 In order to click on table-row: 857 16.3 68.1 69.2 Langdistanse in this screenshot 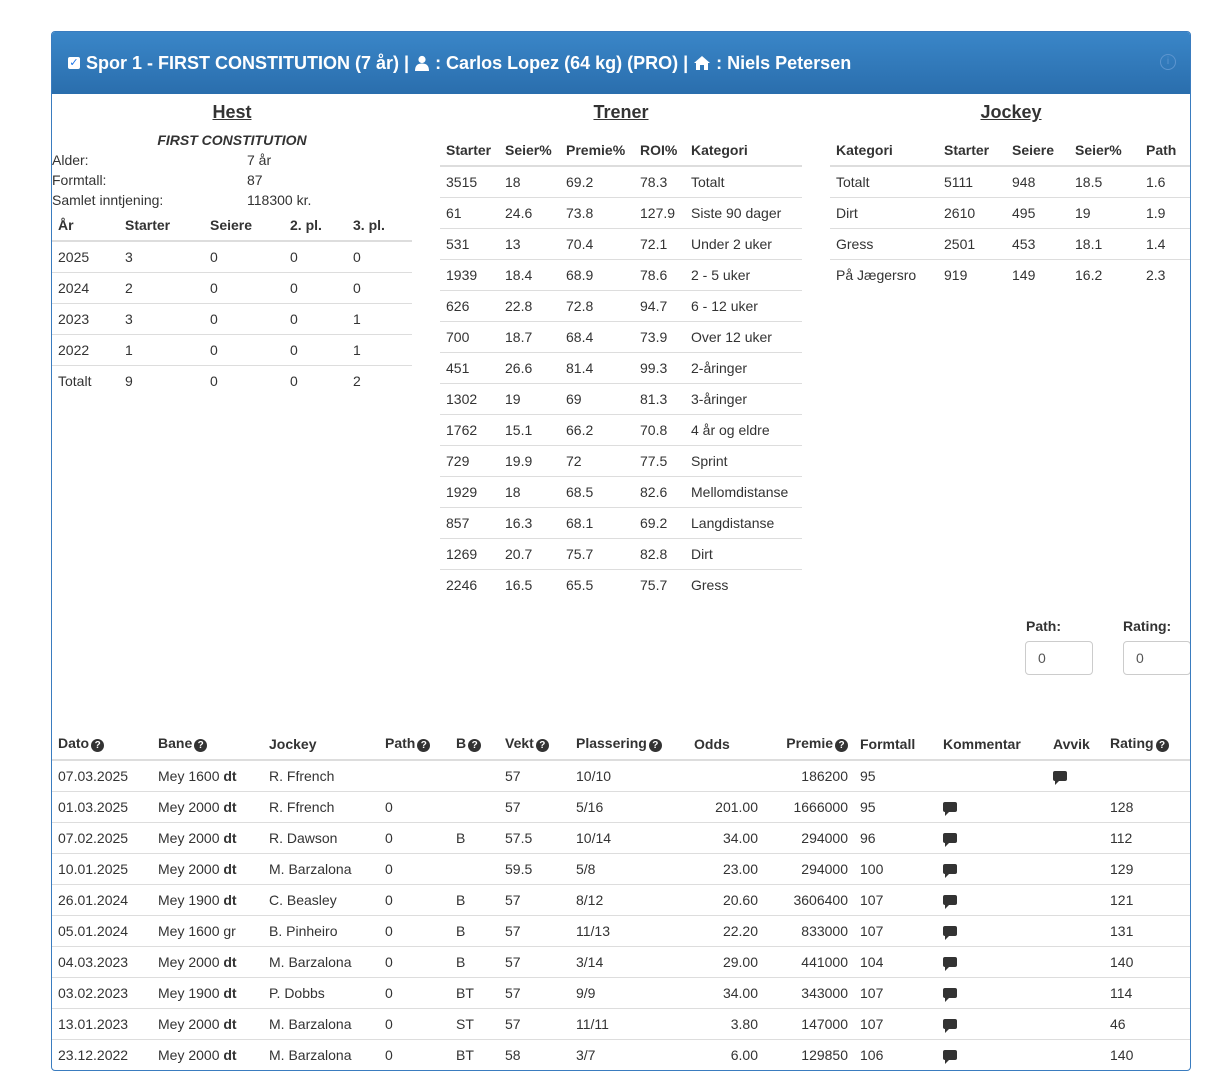, I will do `click(621, 522)`.